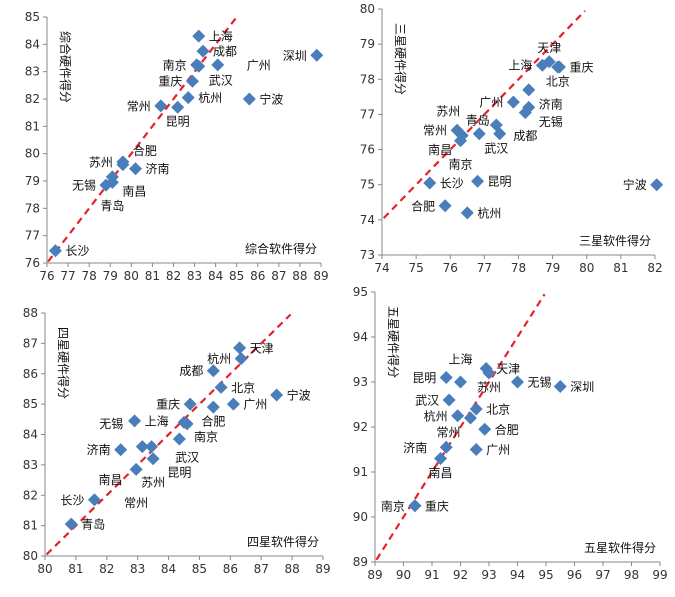  What do you see at coordinates (552, 268) in the screenshot?
I see `x-tick-label: 79` at bounding box center [552, 268].